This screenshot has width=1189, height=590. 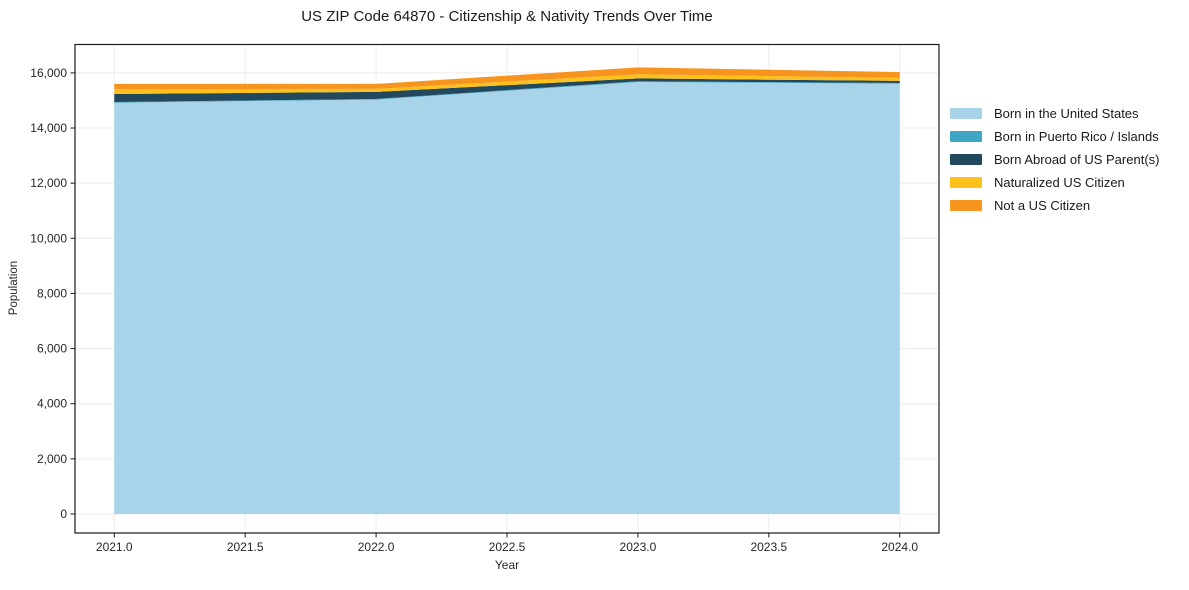 I want to click on legend-label: Naturalized US Citizen, so click(x=1059, y=182).